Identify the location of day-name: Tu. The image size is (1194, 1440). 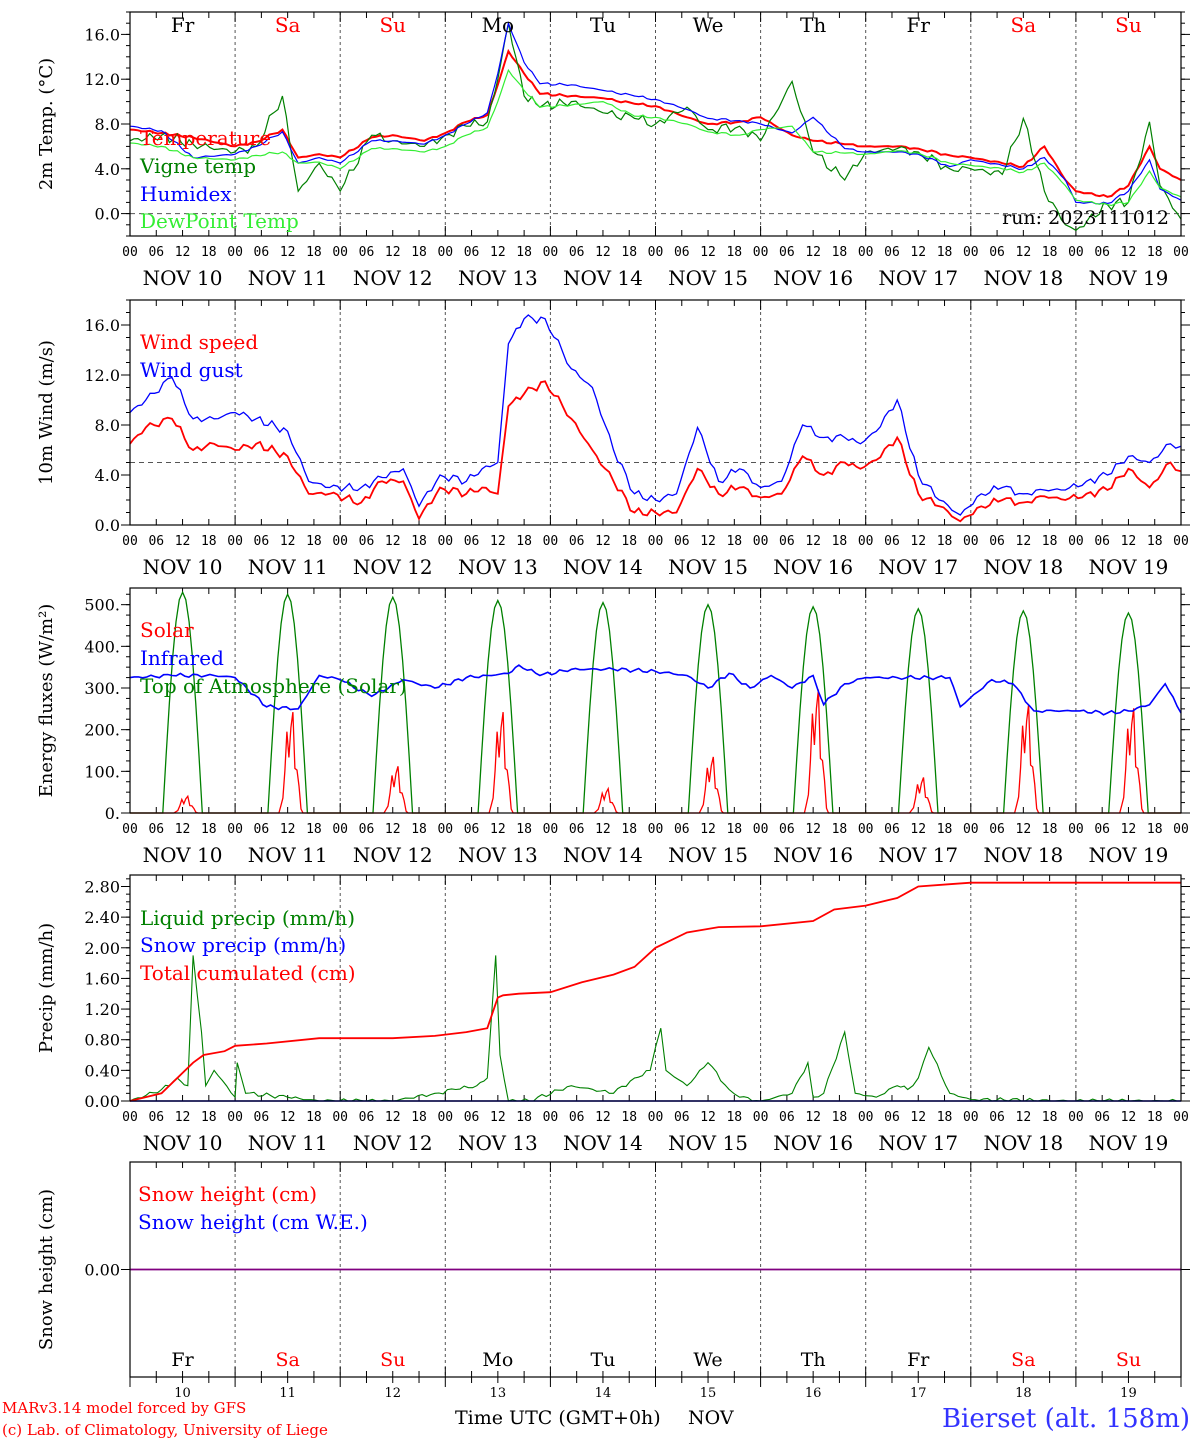
(603, 25).